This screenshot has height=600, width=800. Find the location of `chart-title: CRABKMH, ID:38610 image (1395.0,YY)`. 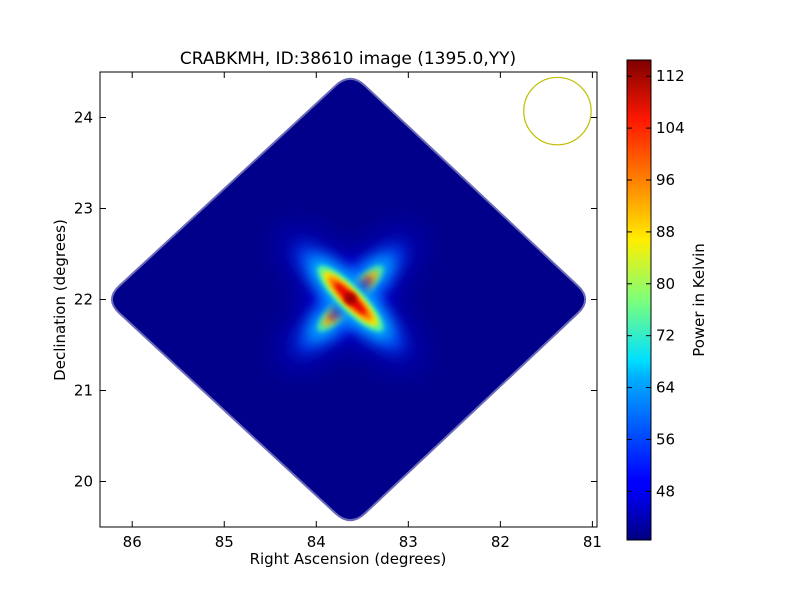

chart-title: CRABKMH, ID:38610 image (1395.0,YY) is located at coordinates (348, 59).